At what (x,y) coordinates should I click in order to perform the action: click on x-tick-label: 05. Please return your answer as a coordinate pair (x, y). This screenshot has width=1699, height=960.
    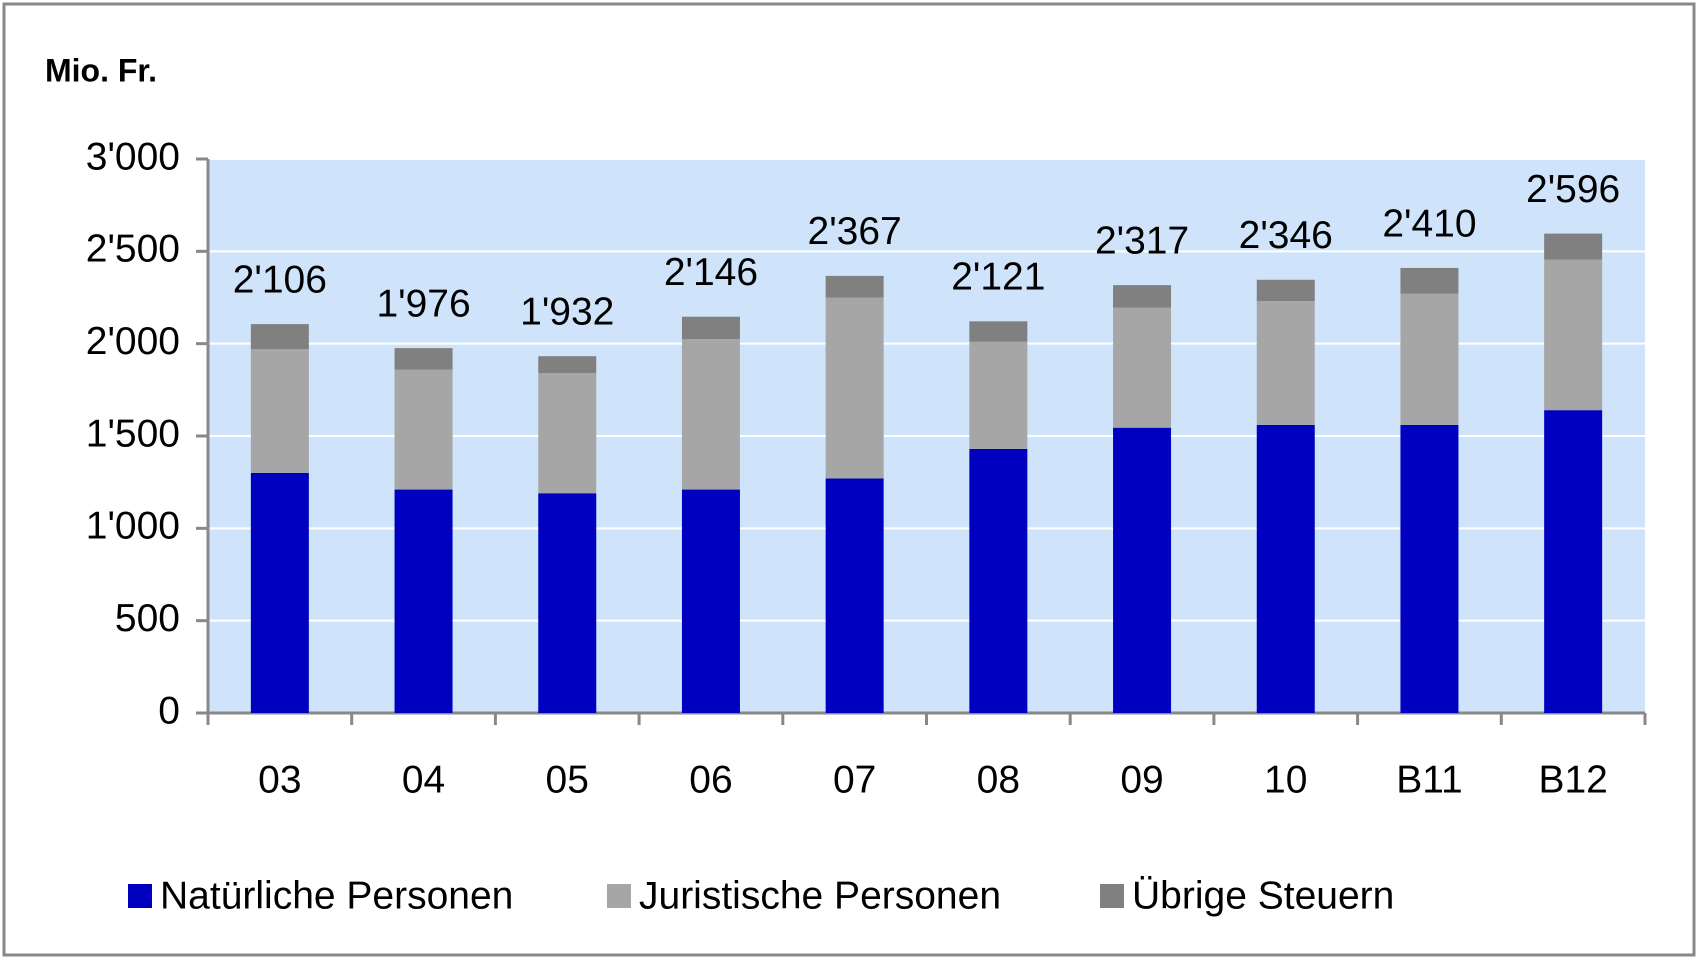
    Looking at the image, I should click on (567, 779).